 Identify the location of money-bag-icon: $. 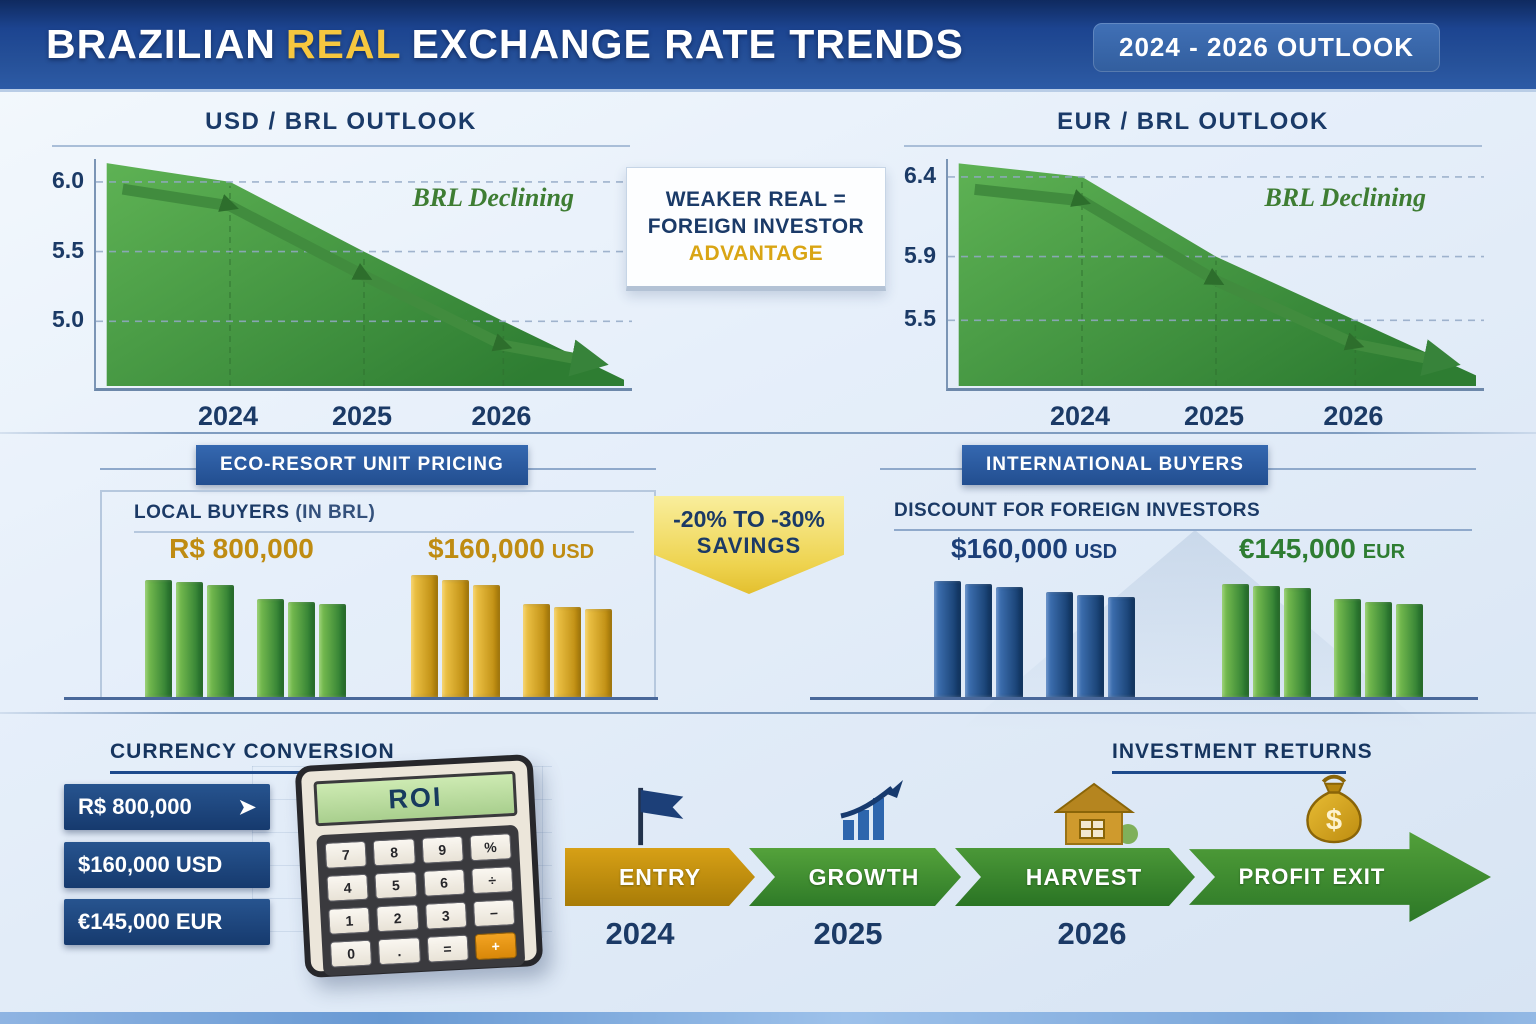
(1334, 809).